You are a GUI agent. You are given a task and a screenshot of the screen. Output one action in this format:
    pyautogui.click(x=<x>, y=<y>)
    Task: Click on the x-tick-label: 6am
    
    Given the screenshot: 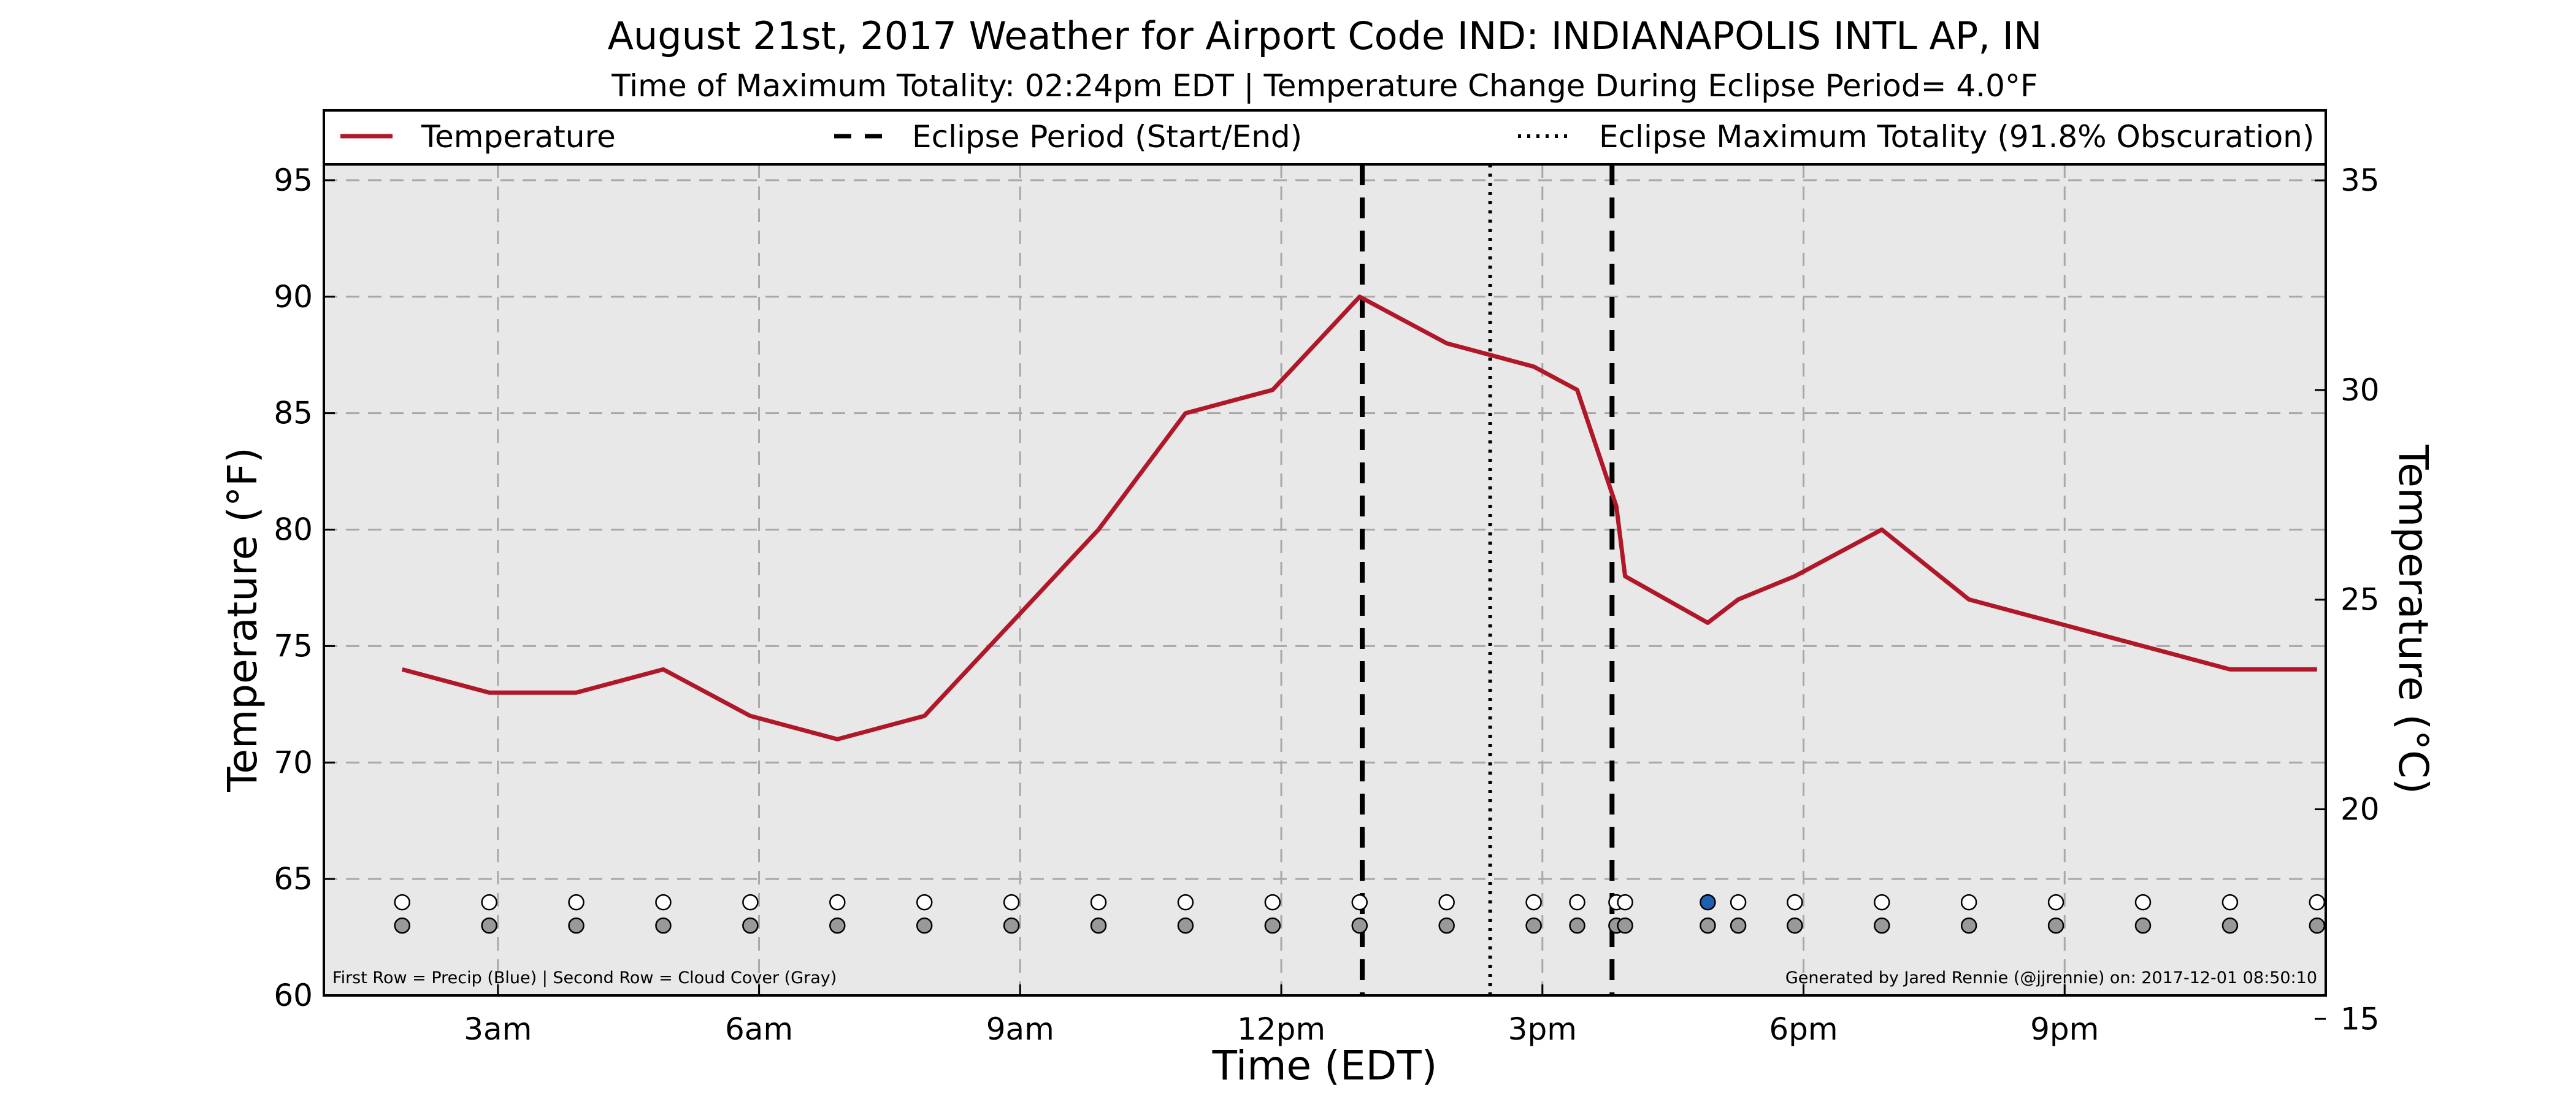 What is the action you would take?
    pyautogui.click(x=759, y=1029)
    